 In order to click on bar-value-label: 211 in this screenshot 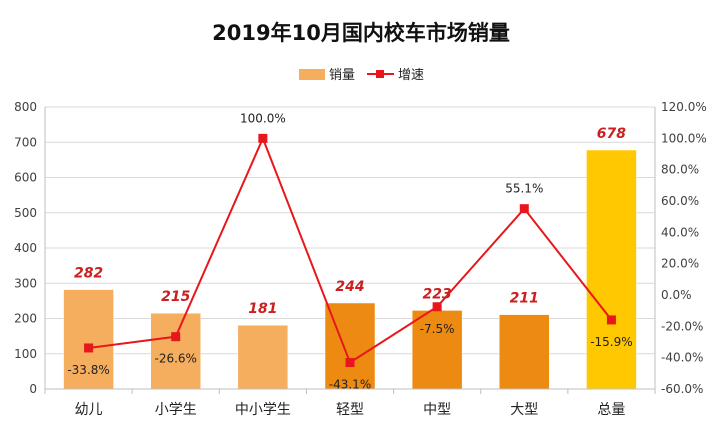, I will do `click(524, 299)`.